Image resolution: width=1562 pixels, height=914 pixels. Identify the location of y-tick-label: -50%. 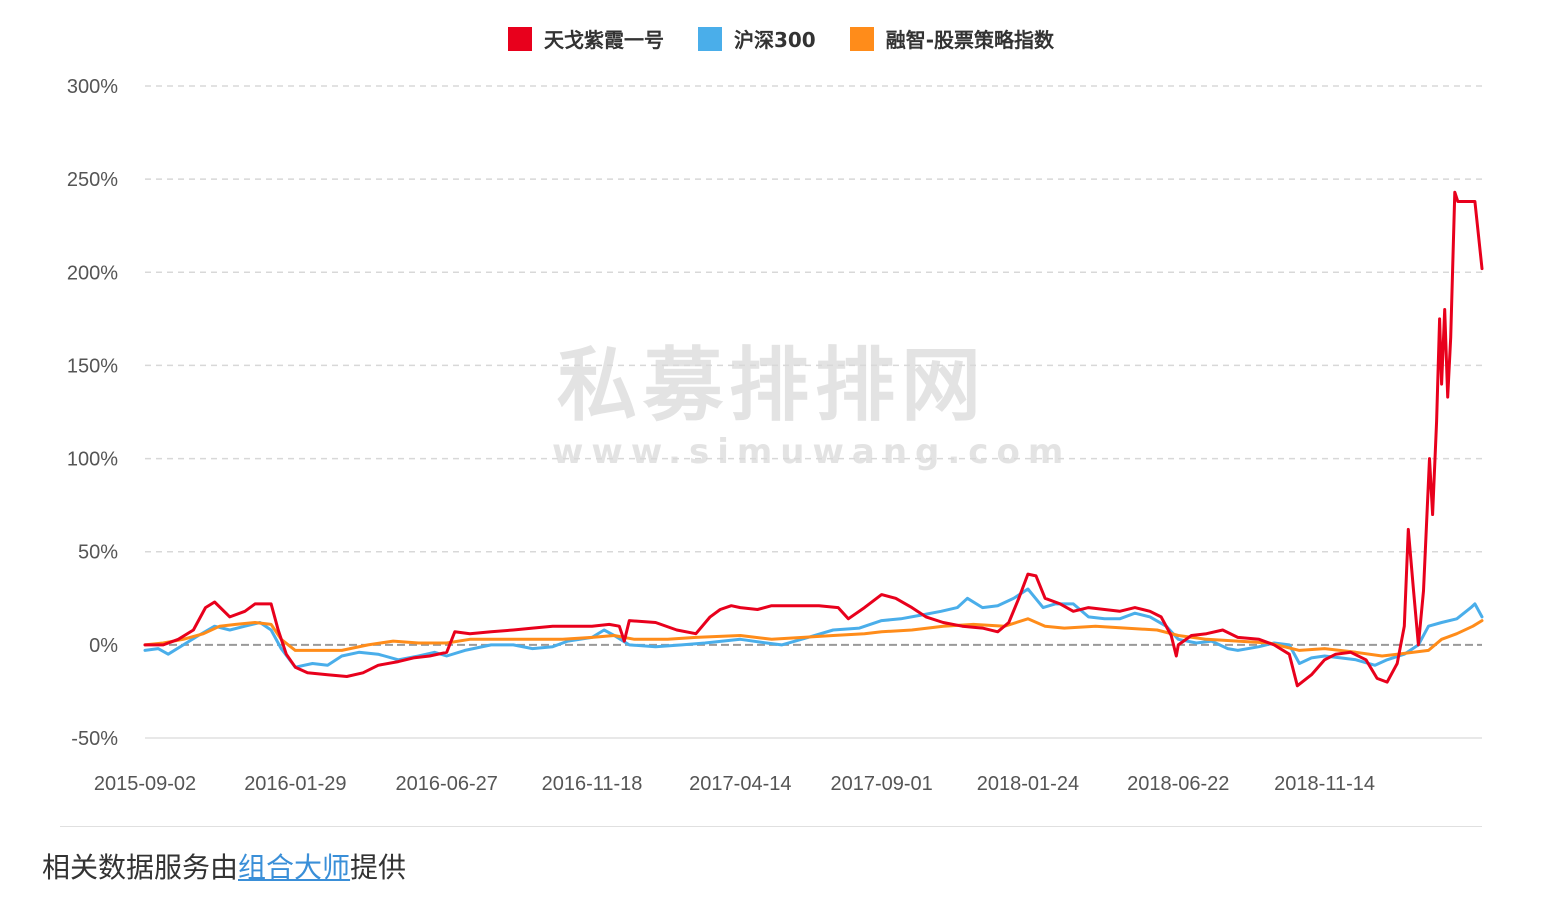
(94, 739).